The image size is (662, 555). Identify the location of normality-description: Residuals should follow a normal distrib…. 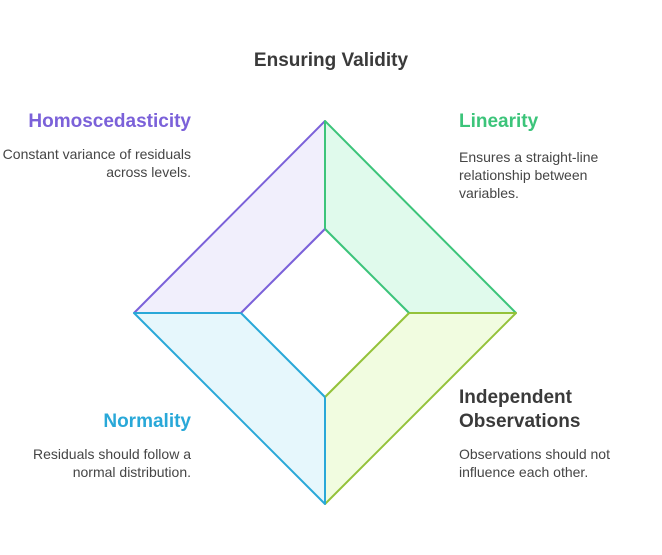
(112, 463).